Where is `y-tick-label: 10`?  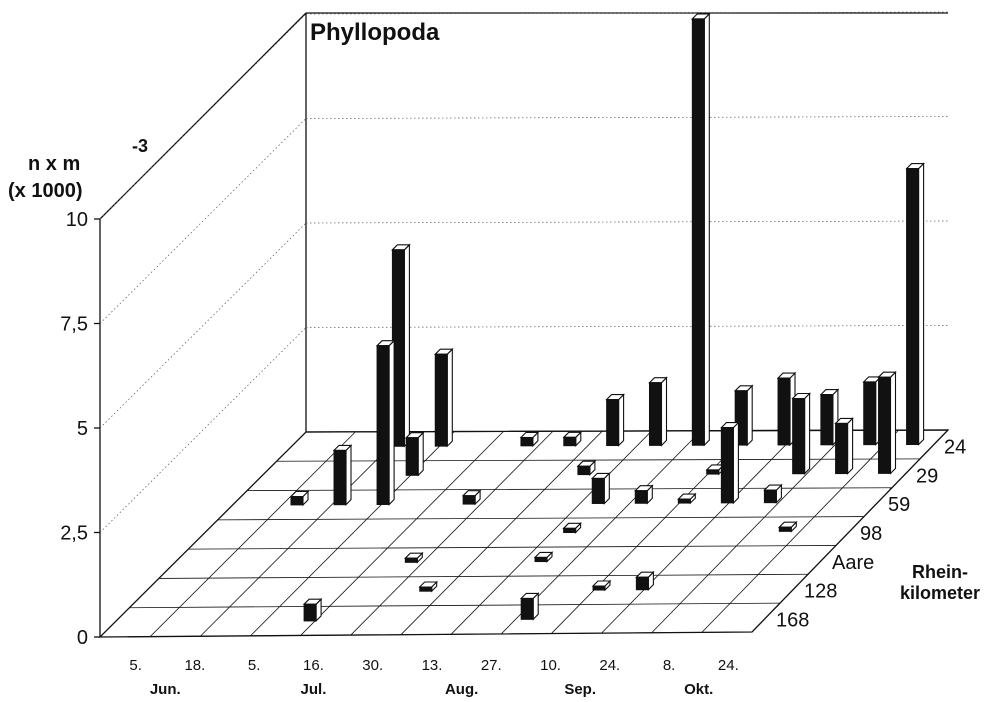
y-tick-label: 10 is located at coordinates (77, 220).